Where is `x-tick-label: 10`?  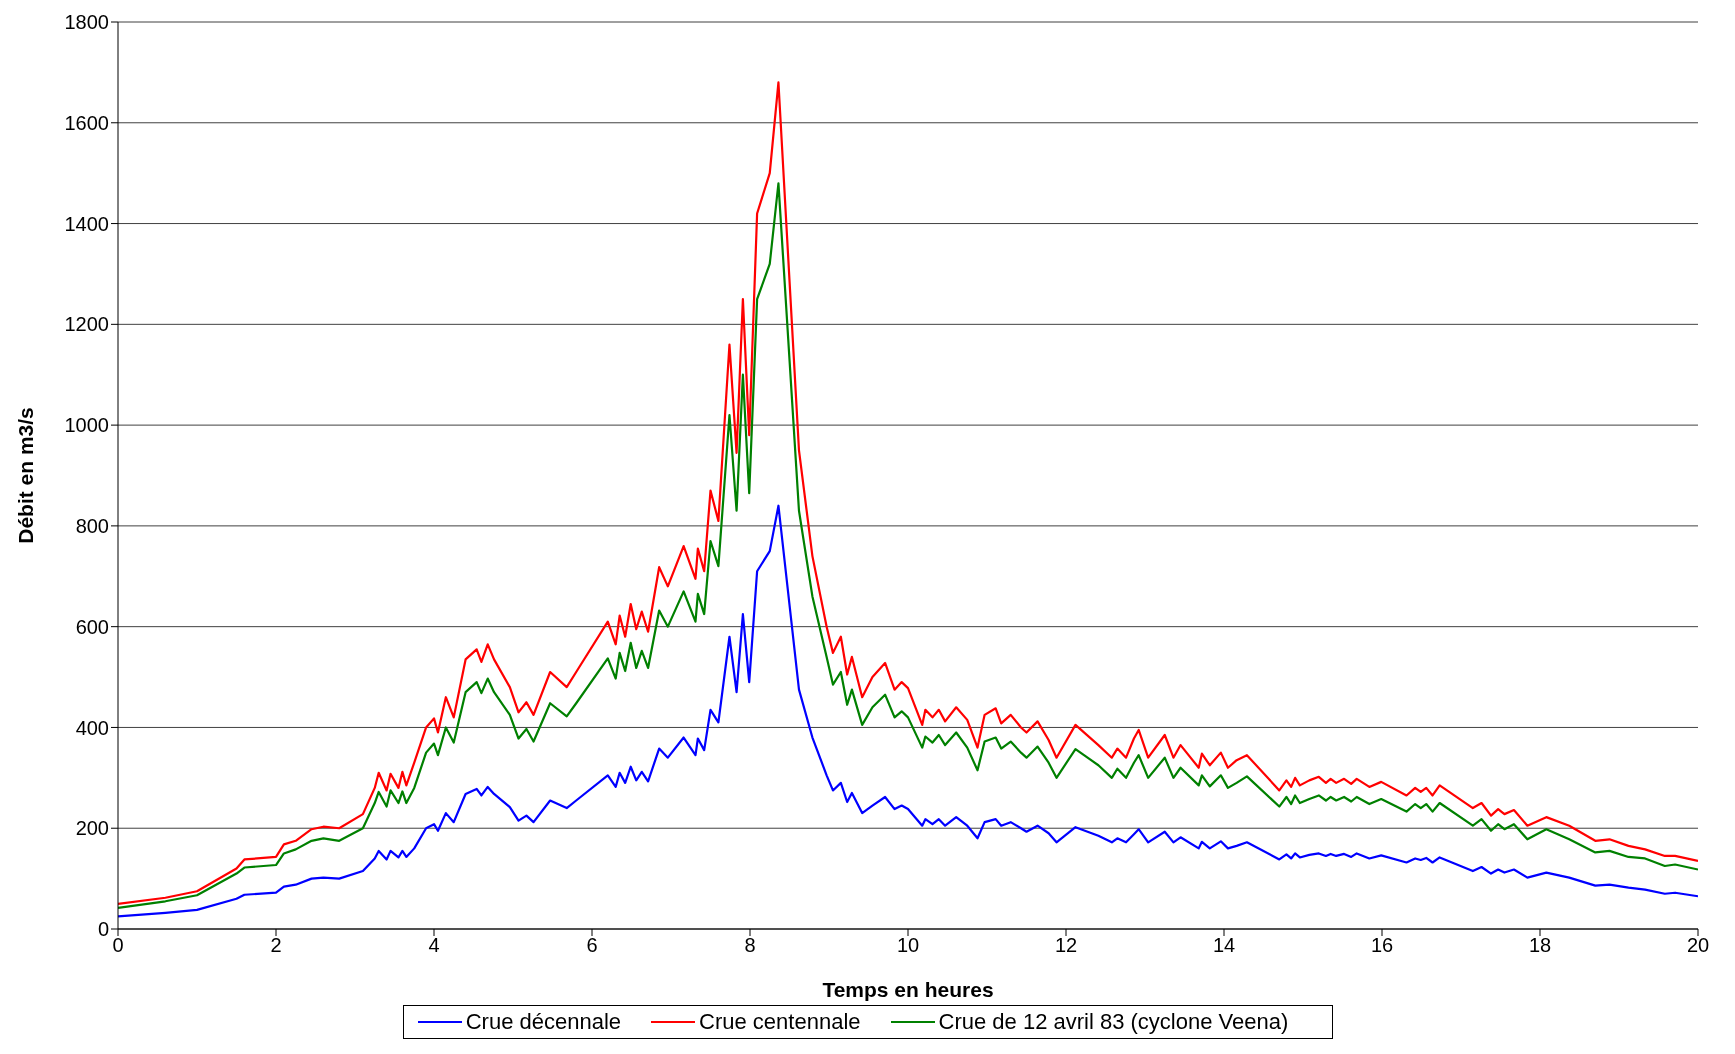 x-tick-label: 10 is located at coordinates (908, 945).